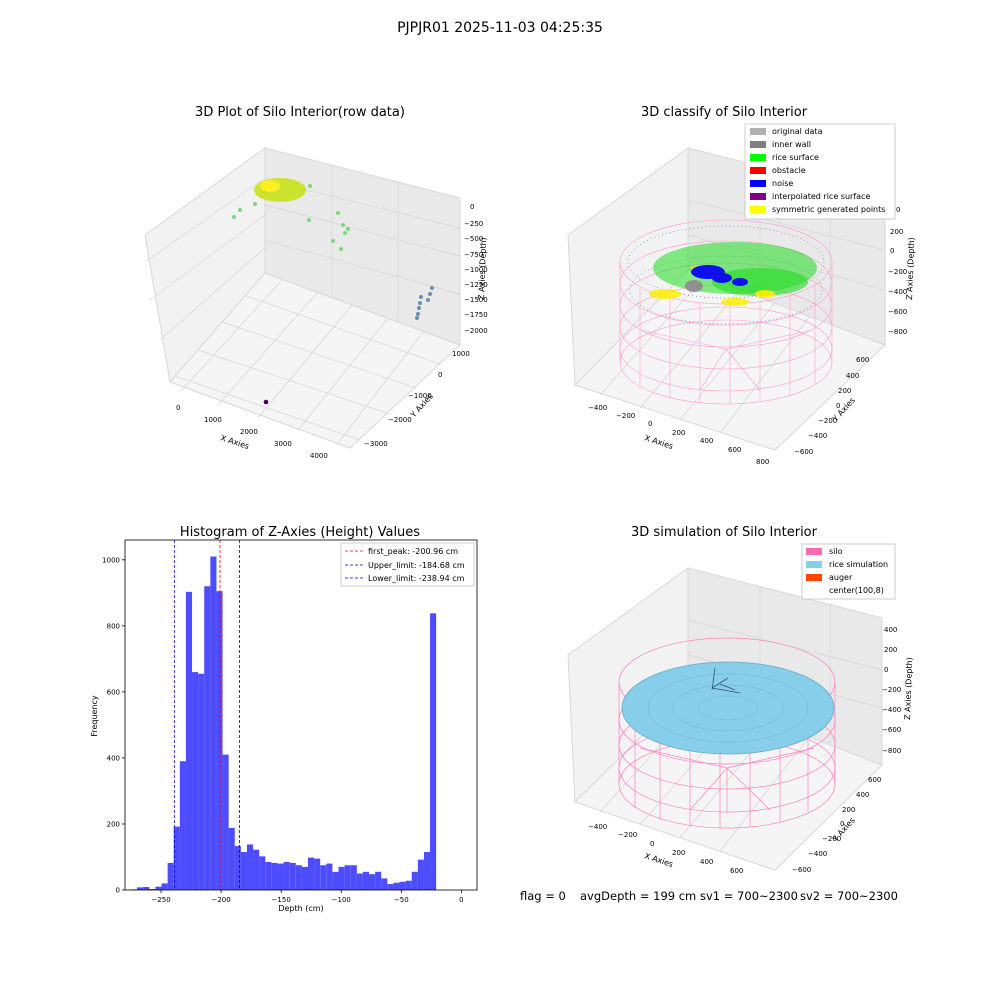  I want to click on hist-x-label: Depth (cm), so click(300, 908).